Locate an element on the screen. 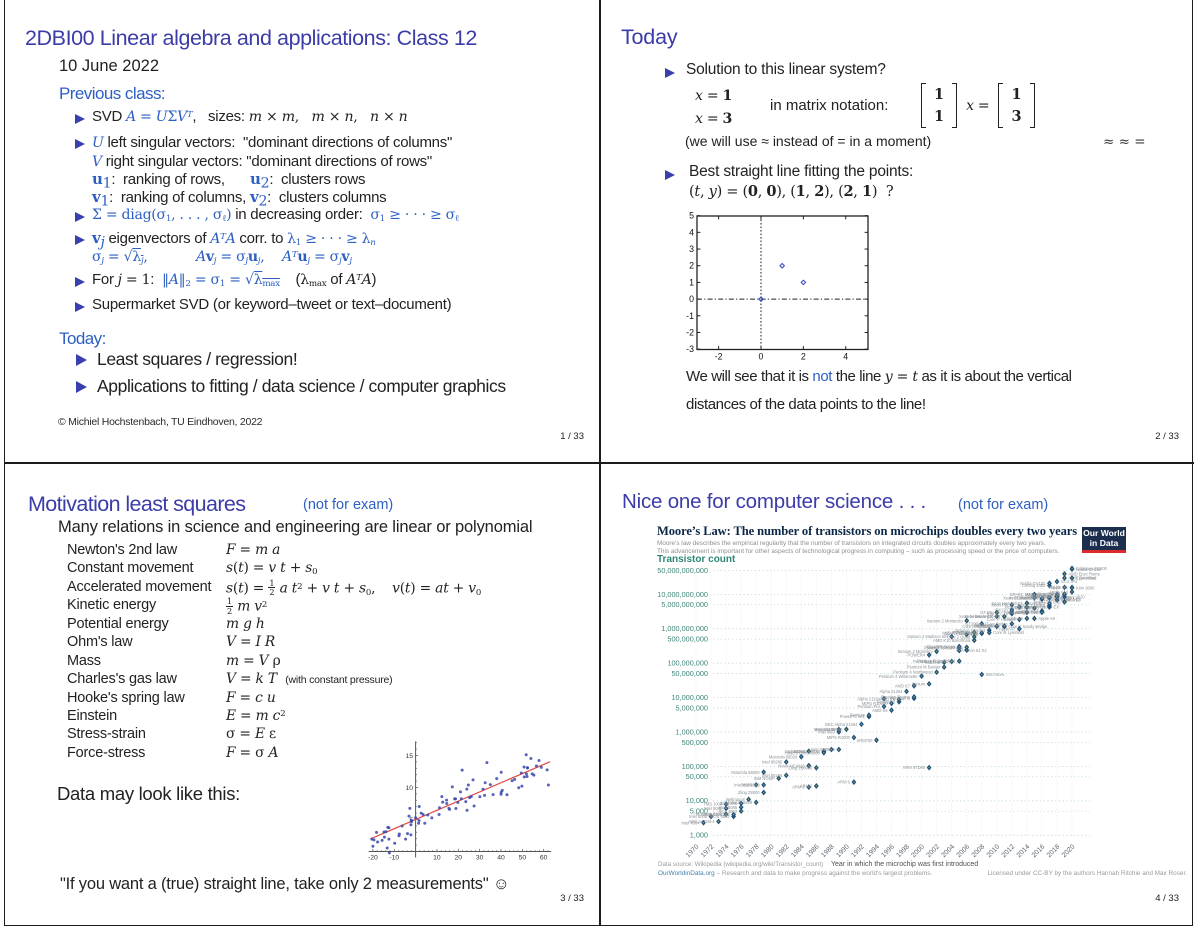 Image resolution: width=1200 pixels, height=927 pixels. svg-text: AMD K10 Shanghai is located at coordinates (960, 633).